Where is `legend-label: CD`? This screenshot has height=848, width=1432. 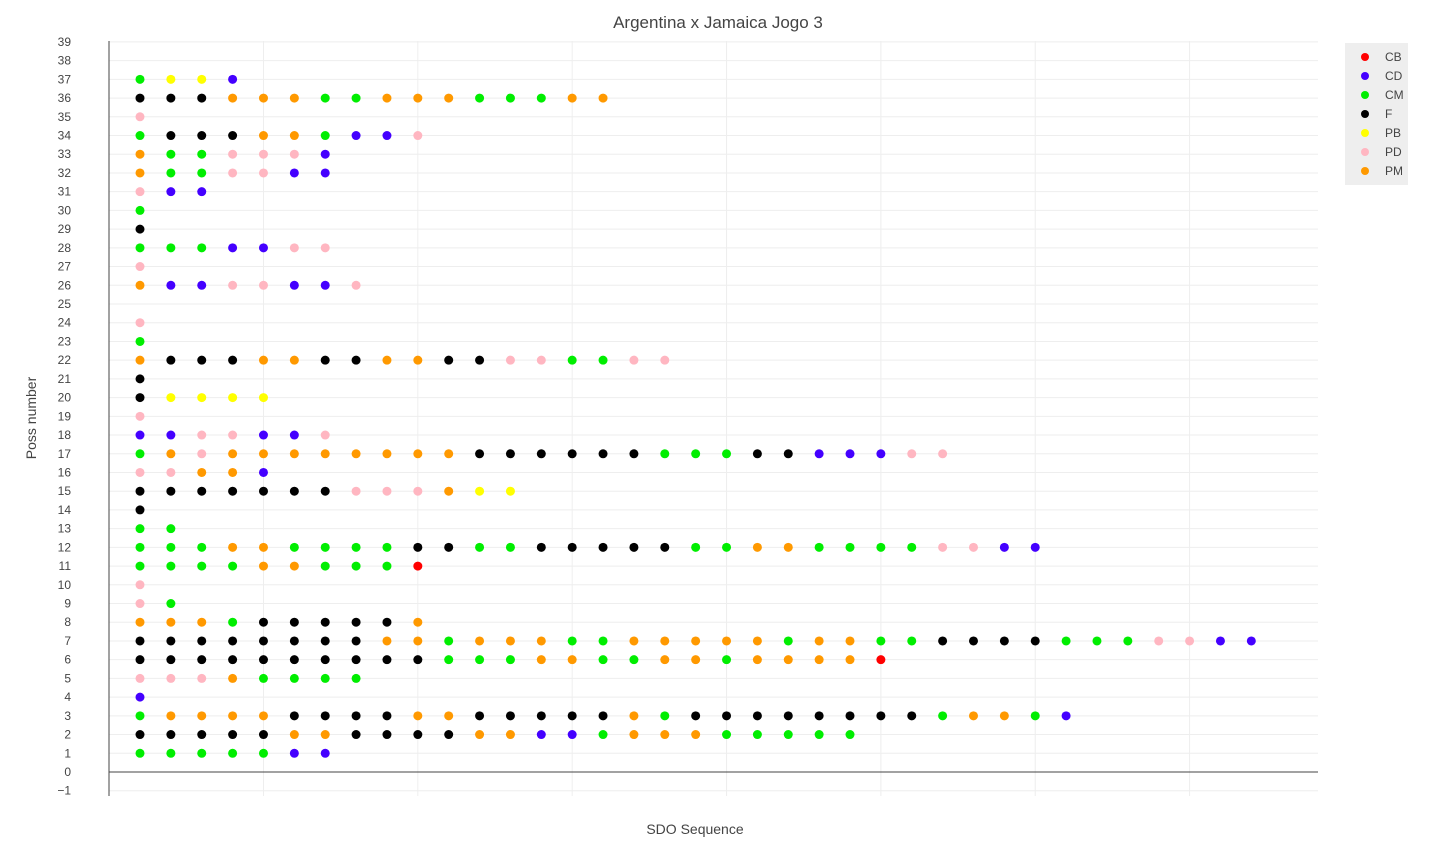
legend-label: CD is located at coordinates (1394, 76).